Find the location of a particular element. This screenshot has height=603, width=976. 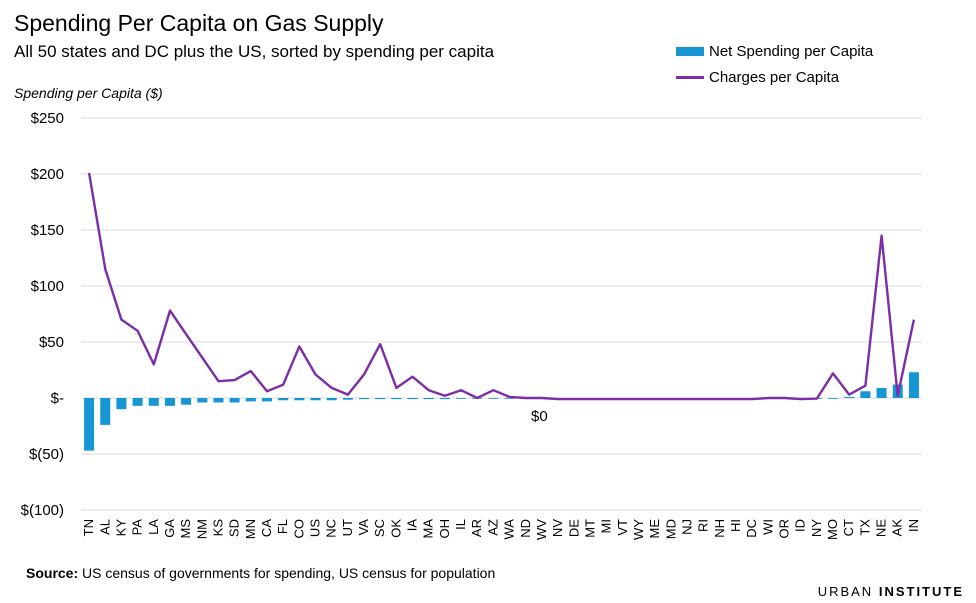

legend-line-label: Charges per Capita is located at coordinates (774, 77).